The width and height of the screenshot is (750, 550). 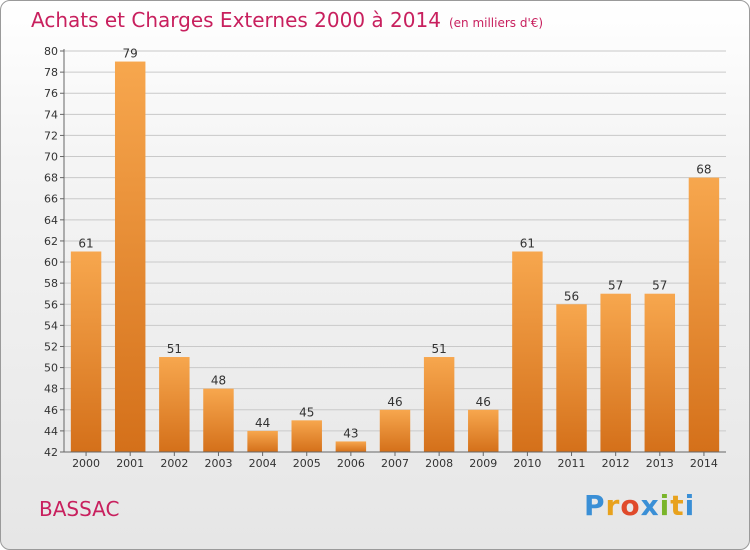 I want to click on logo-letter: o, so click(x=630, y=505).